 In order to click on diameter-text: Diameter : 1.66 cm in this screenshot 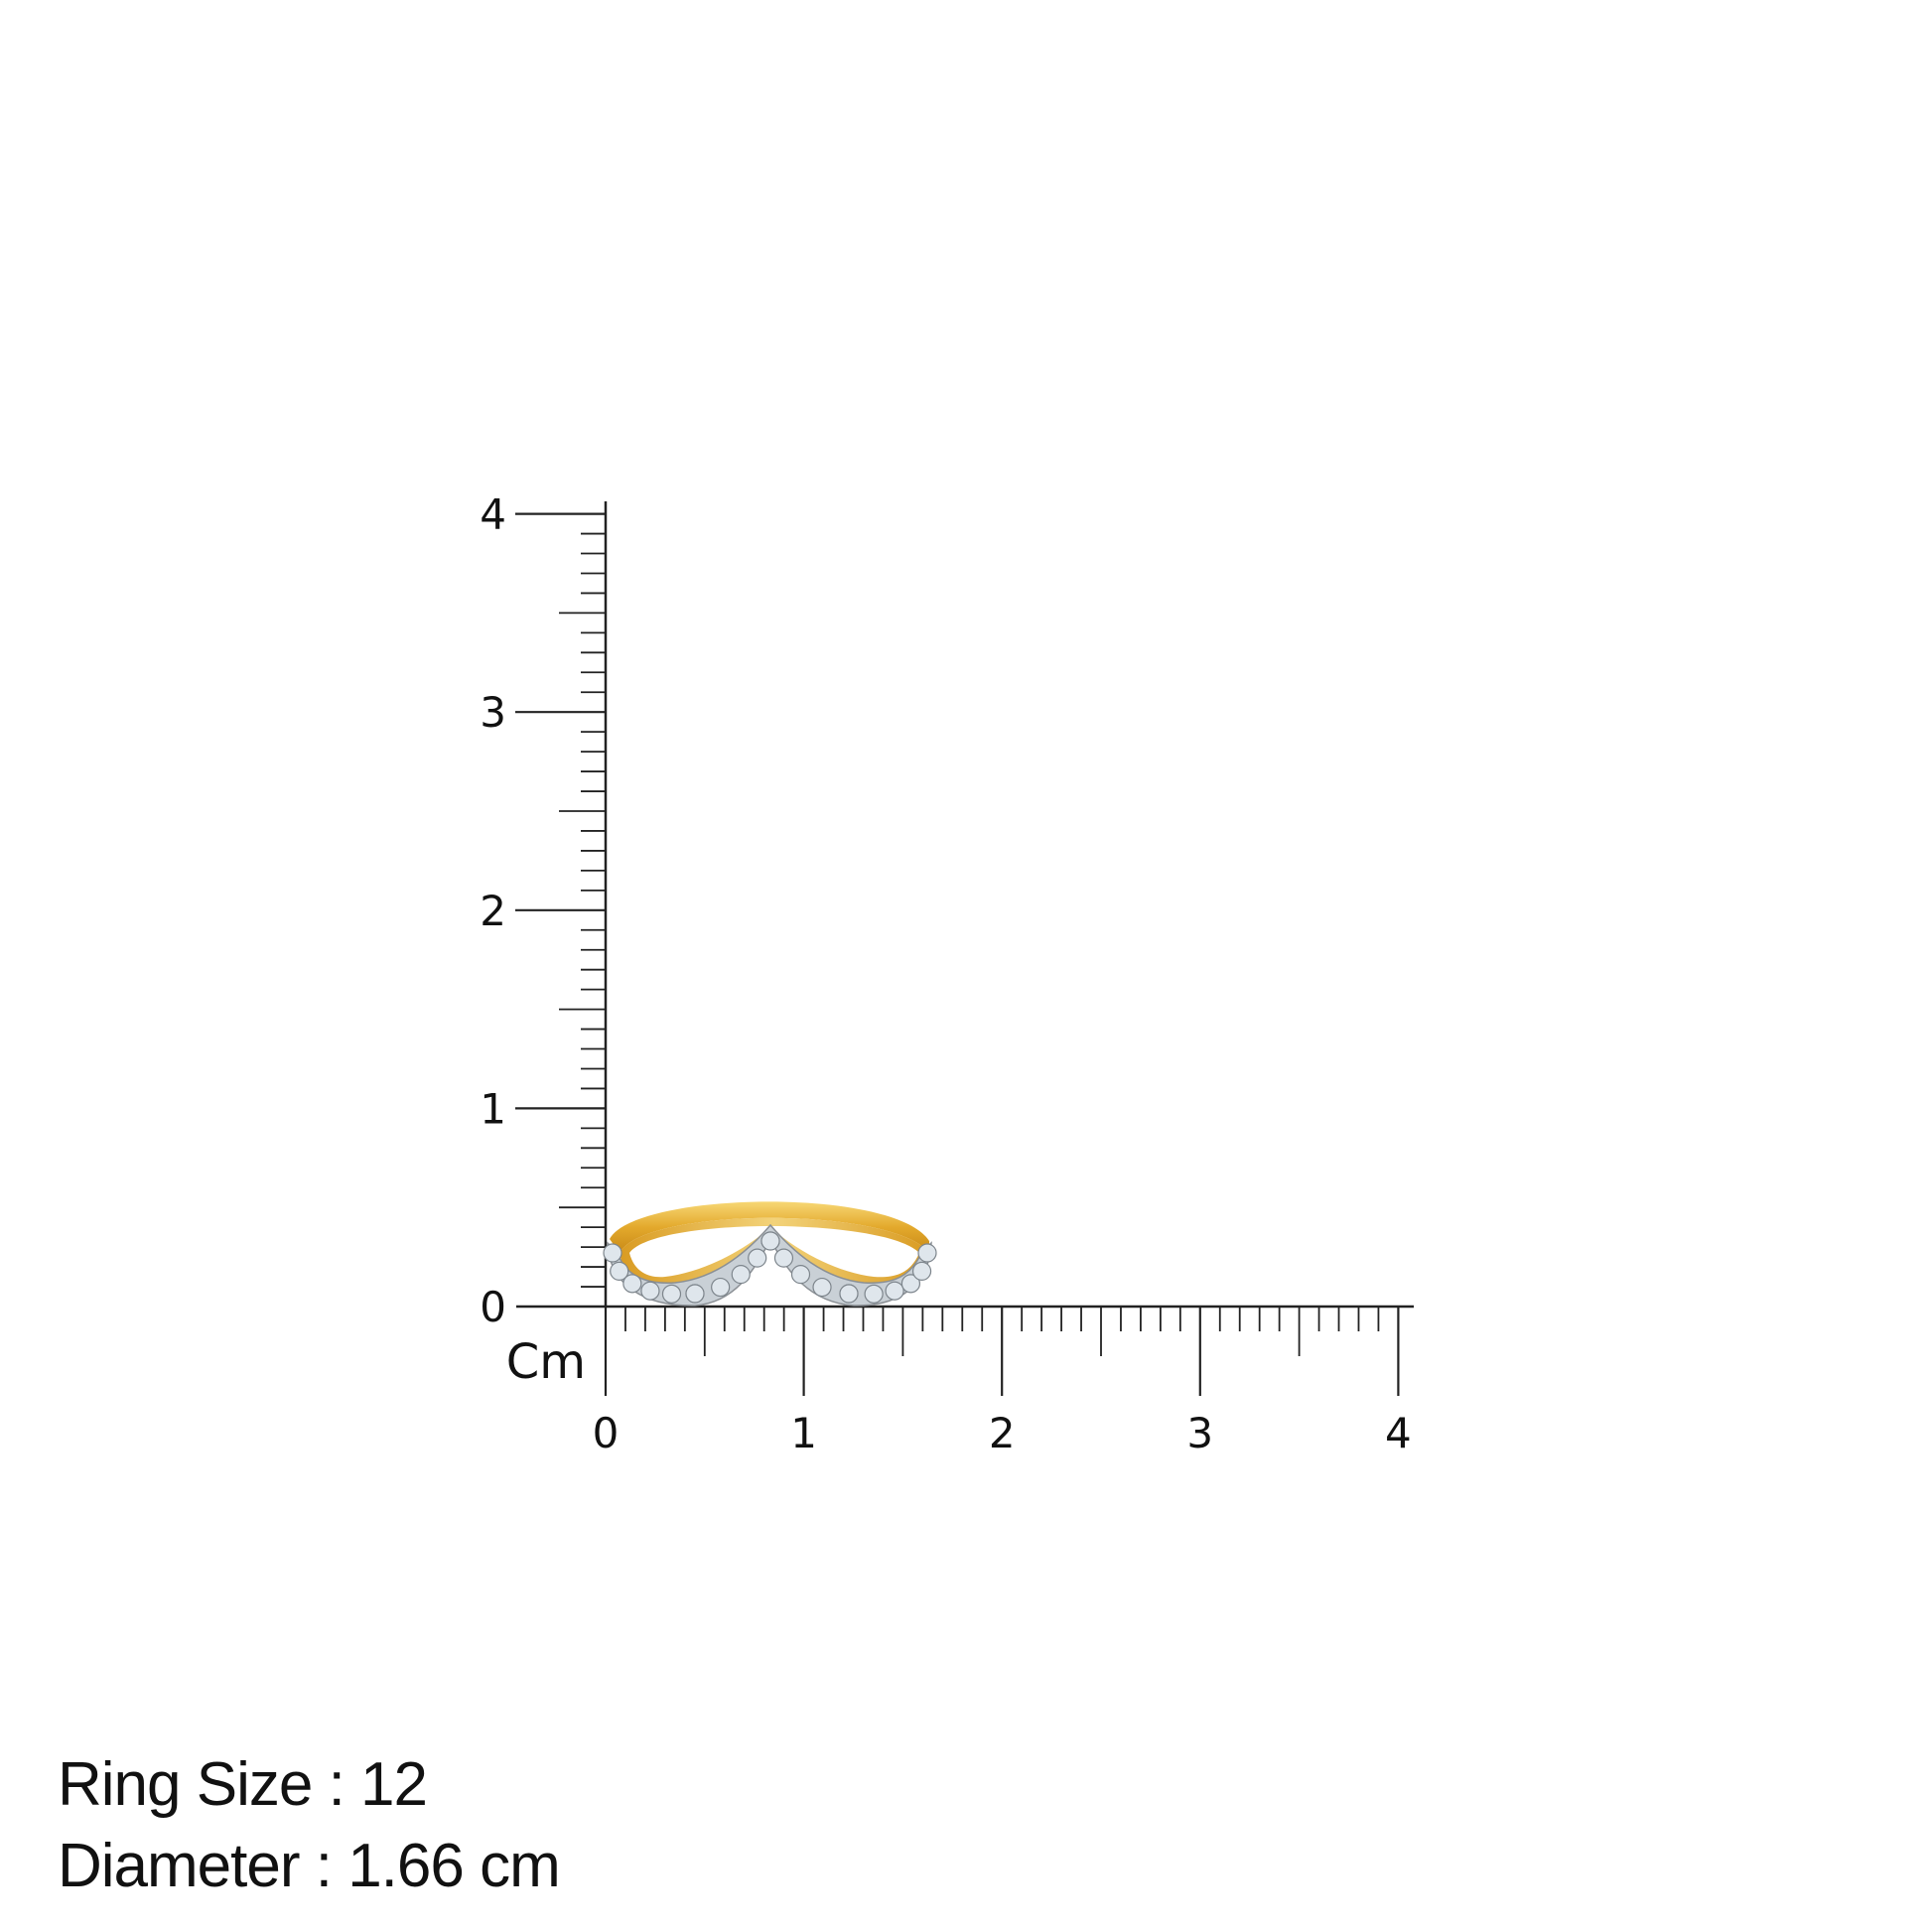, I will do `click(310, 1866)`.